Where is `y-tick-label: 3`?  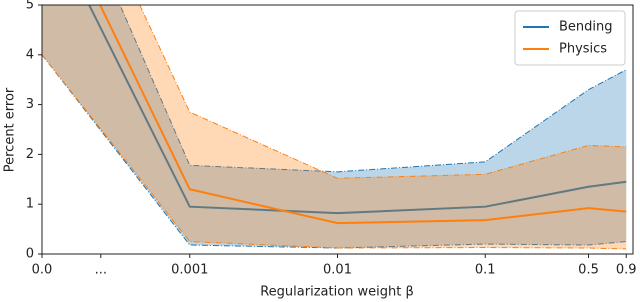 y-tick-label: 3 is located at coordinates (30, 104).